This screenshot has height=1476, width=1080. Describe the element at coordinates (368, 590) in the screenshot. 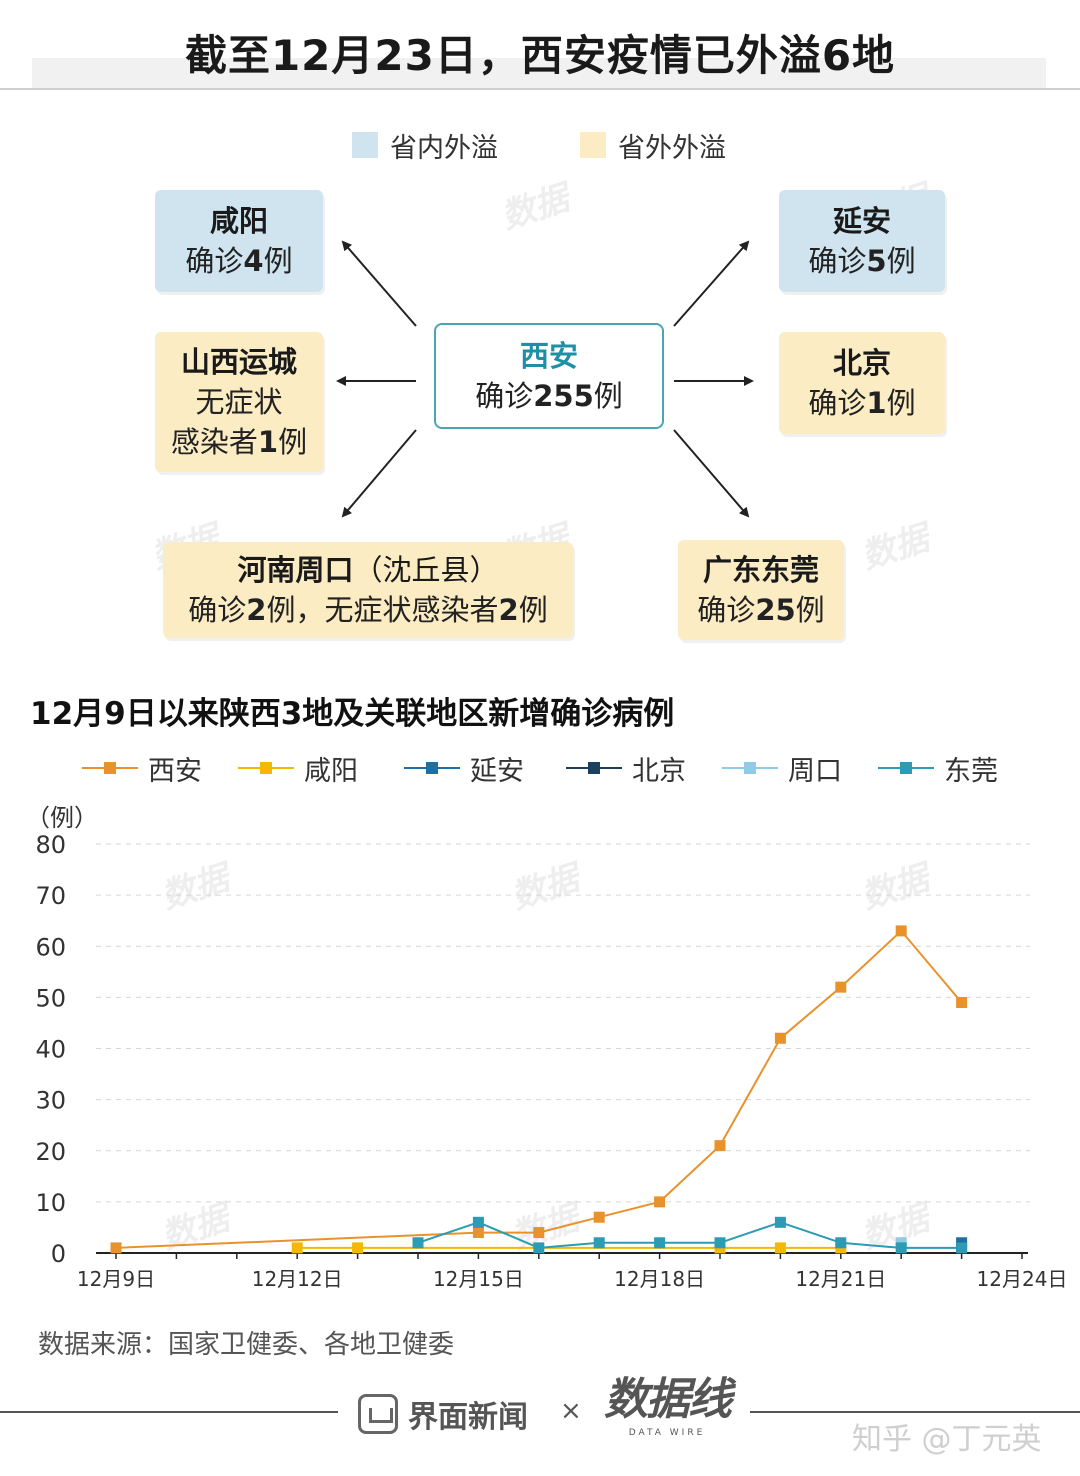

I see `box-henan-zhoukou: 河南周口（沈丘县） 确诊2例，无症状感染者2例` at that location.